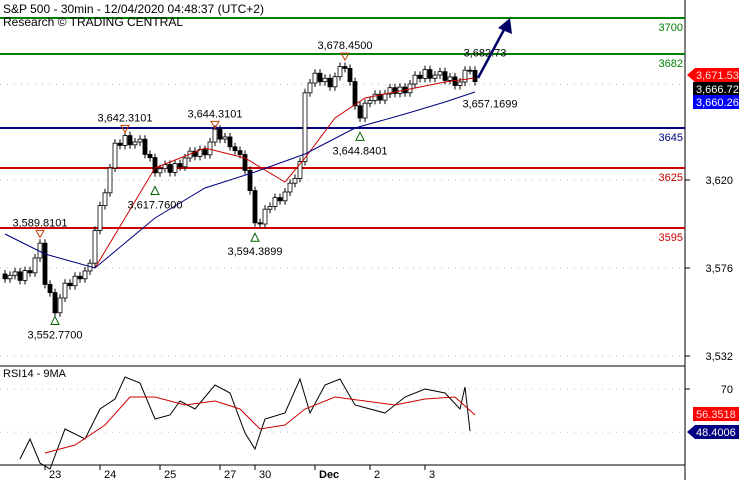 The width and height of the screenshot is (739, 480). What do you see at coordinates (254, 252) in the screenshot?
I see `annotation-label: 3,594.3899` at bounding box center [254, 252].